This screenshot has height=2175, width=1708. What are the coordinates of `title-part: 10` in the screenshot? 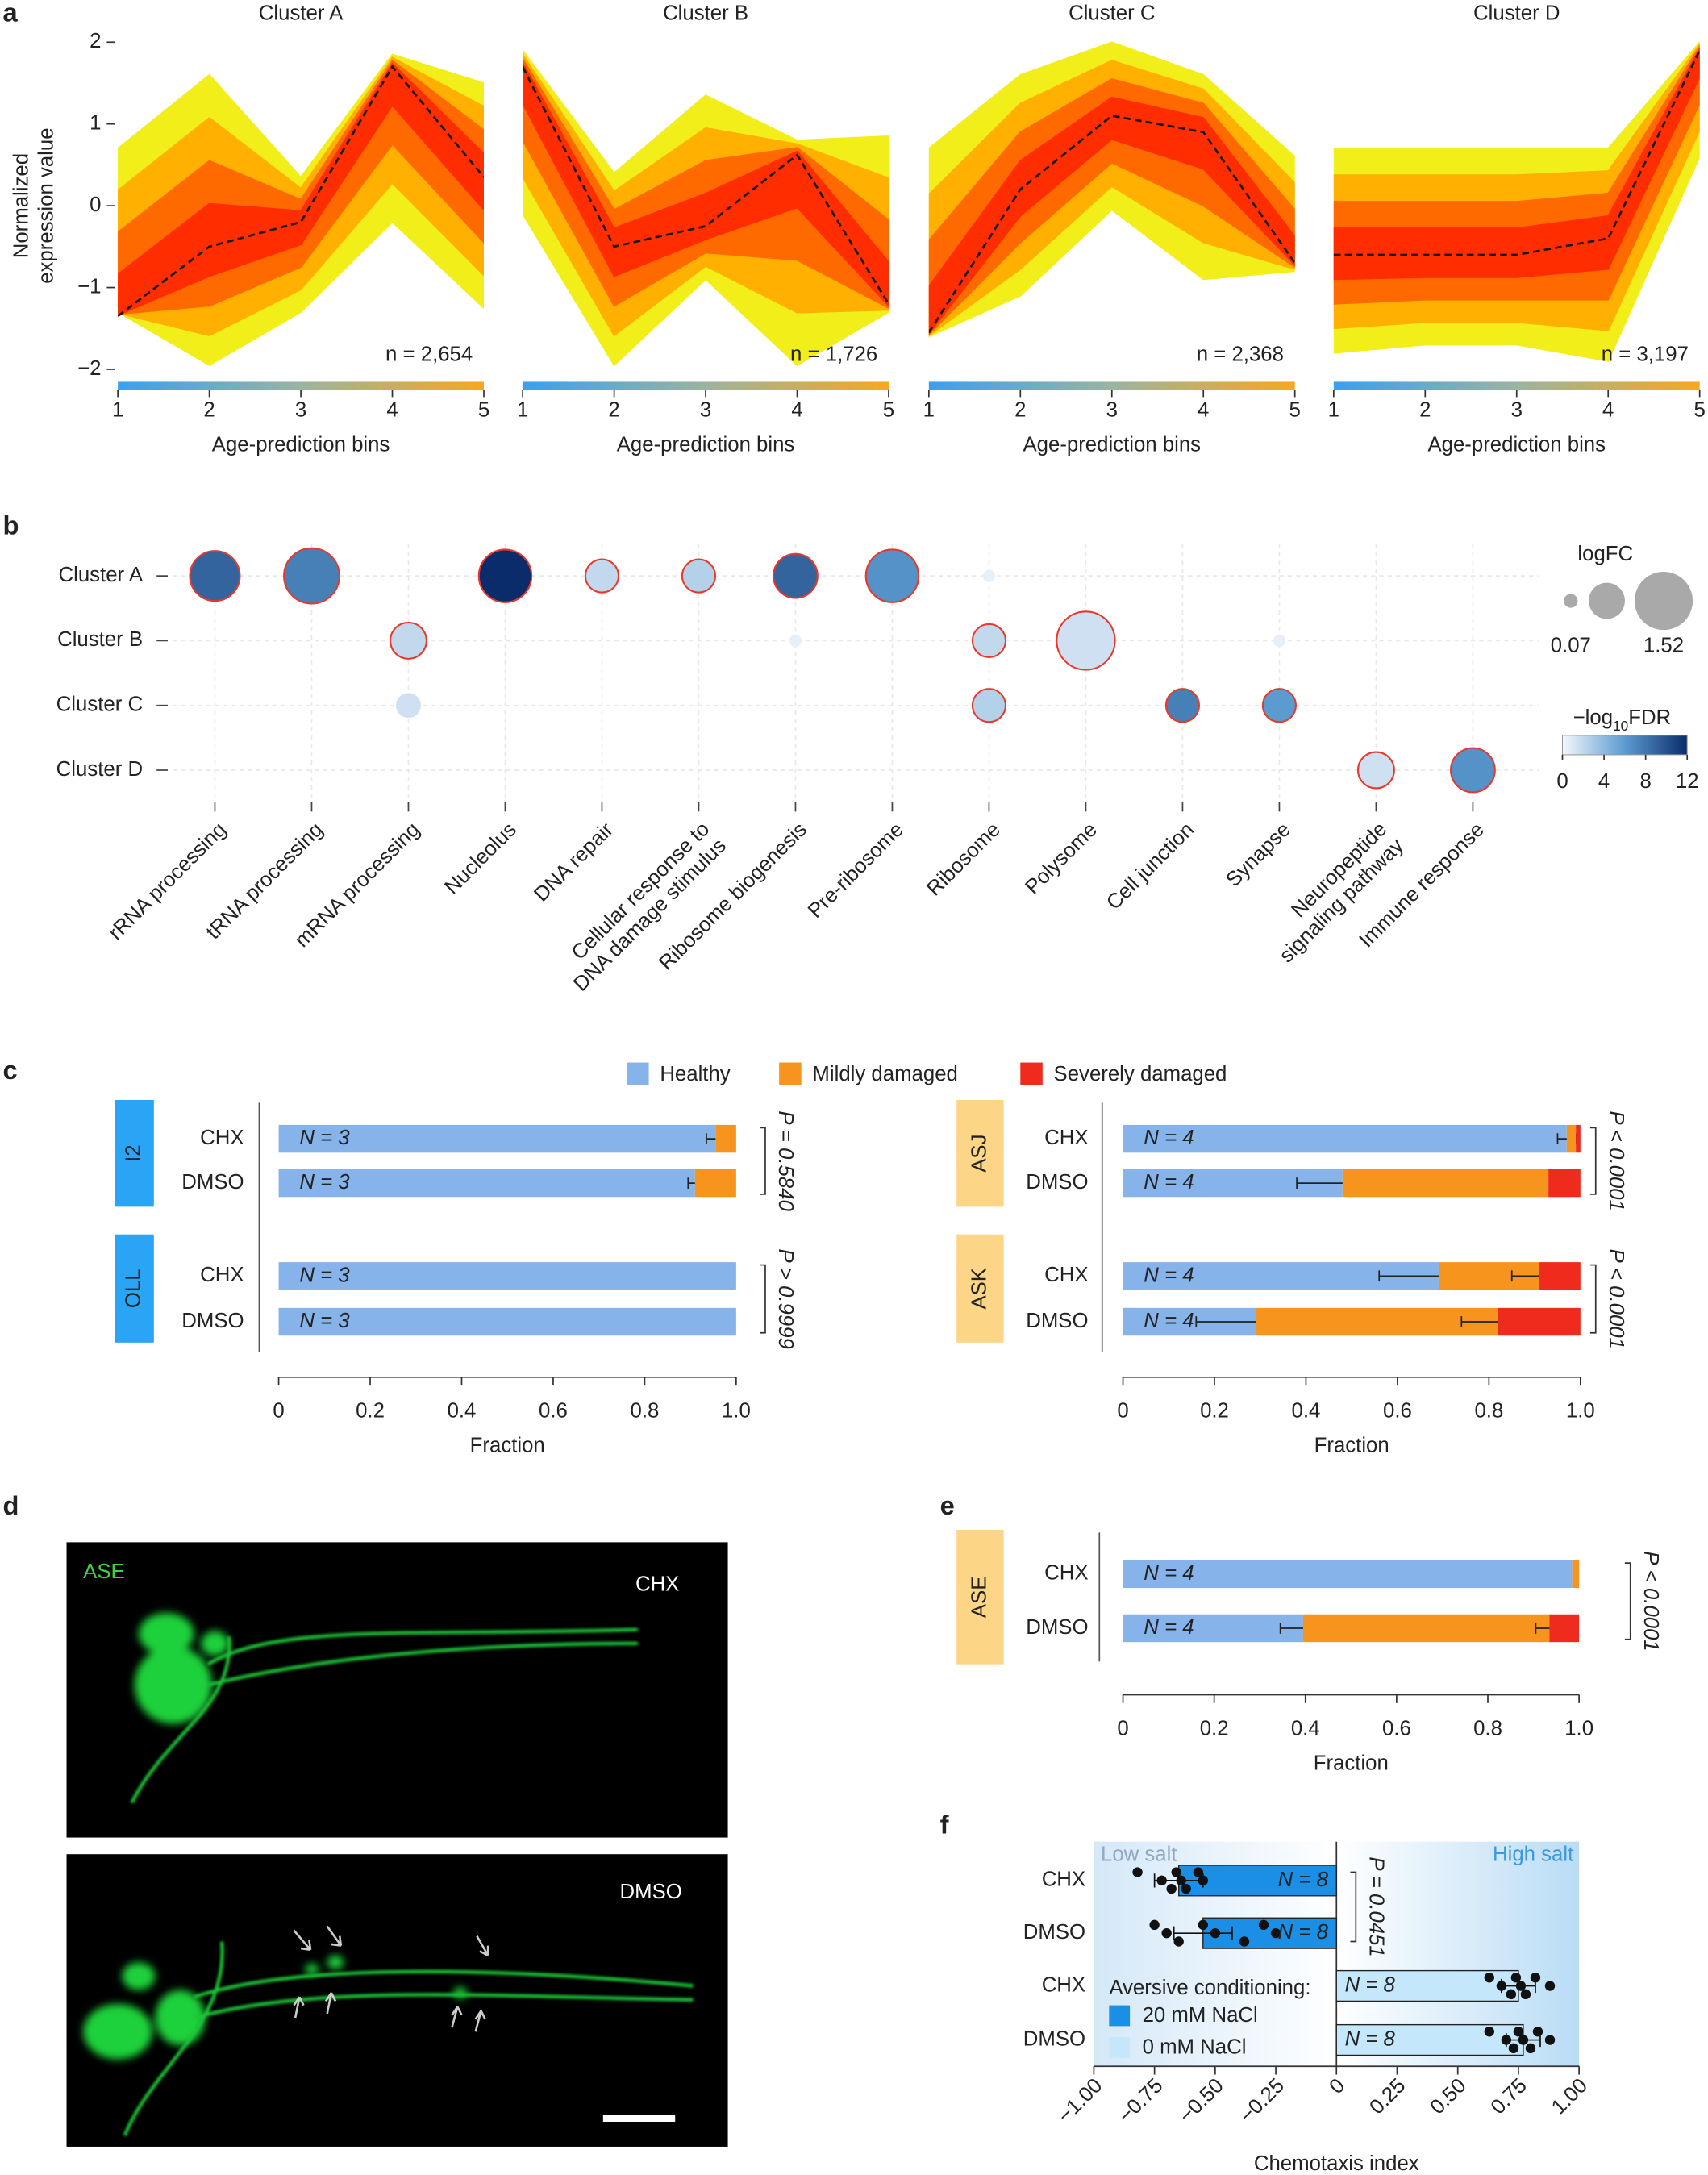 It's located at (1620, 726).